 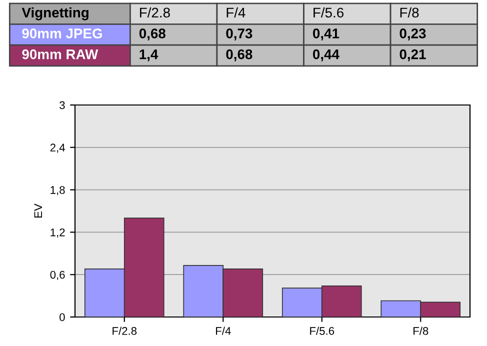 I want to click on y-tick-label: 0,6, so click(x=57, y=275).